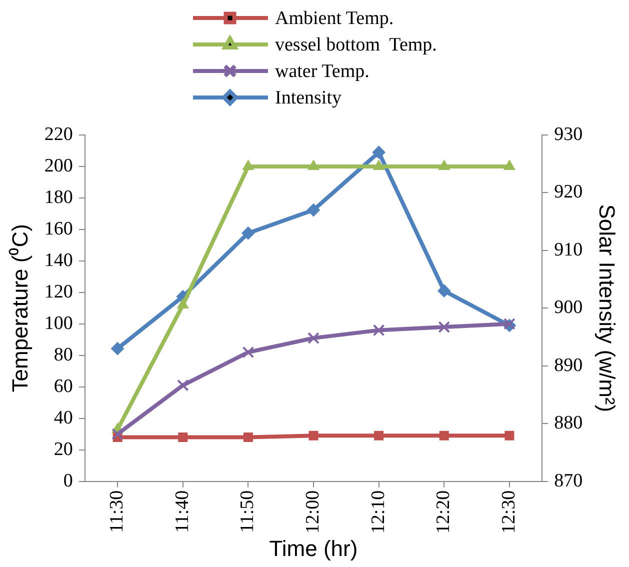 The image size is (629, 567). Describe the element at coordinates (322, 71) in the screenshot. I see `legend-label: water Temp.` at that location.